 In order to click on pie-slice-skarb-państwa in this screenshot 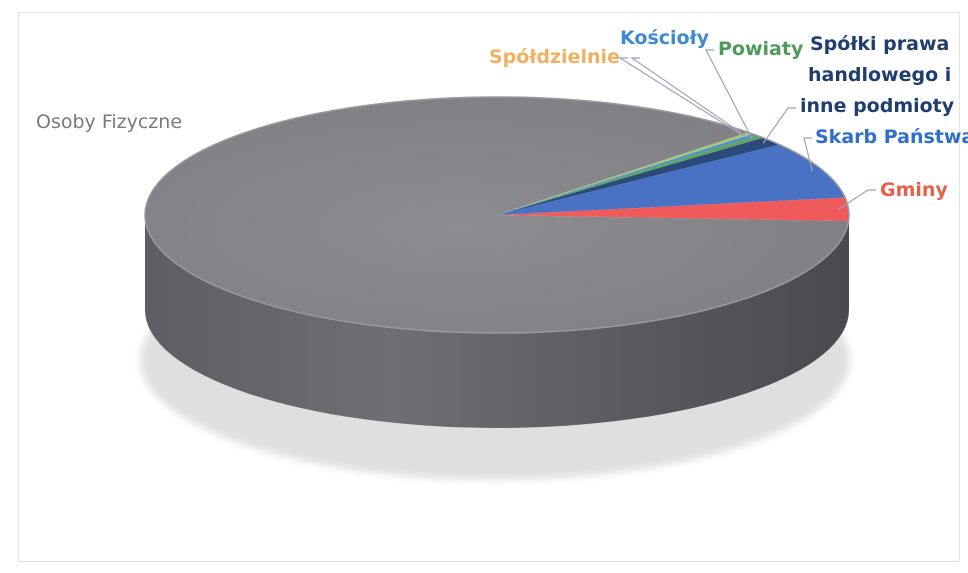, I will do `click(671, 179)`.